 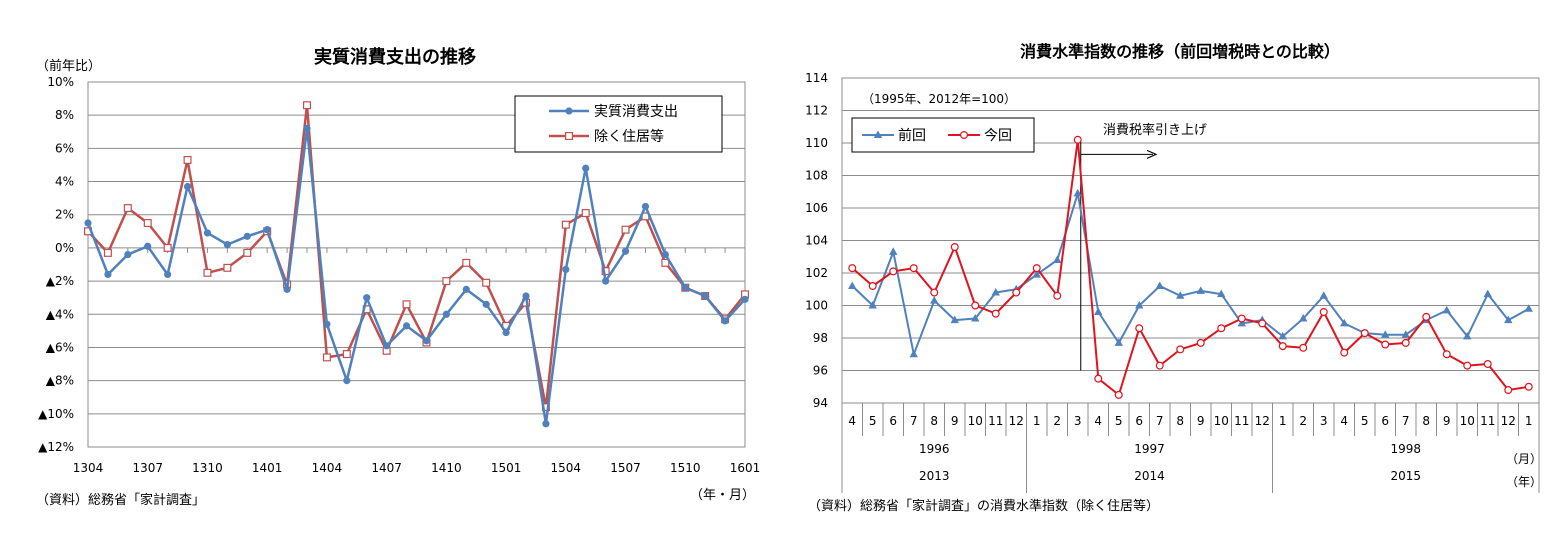 What do you see at coordinates (820, 403) in the screenshot?
I see `right-y-tick-label: 94` at bounding box center [820, 403].